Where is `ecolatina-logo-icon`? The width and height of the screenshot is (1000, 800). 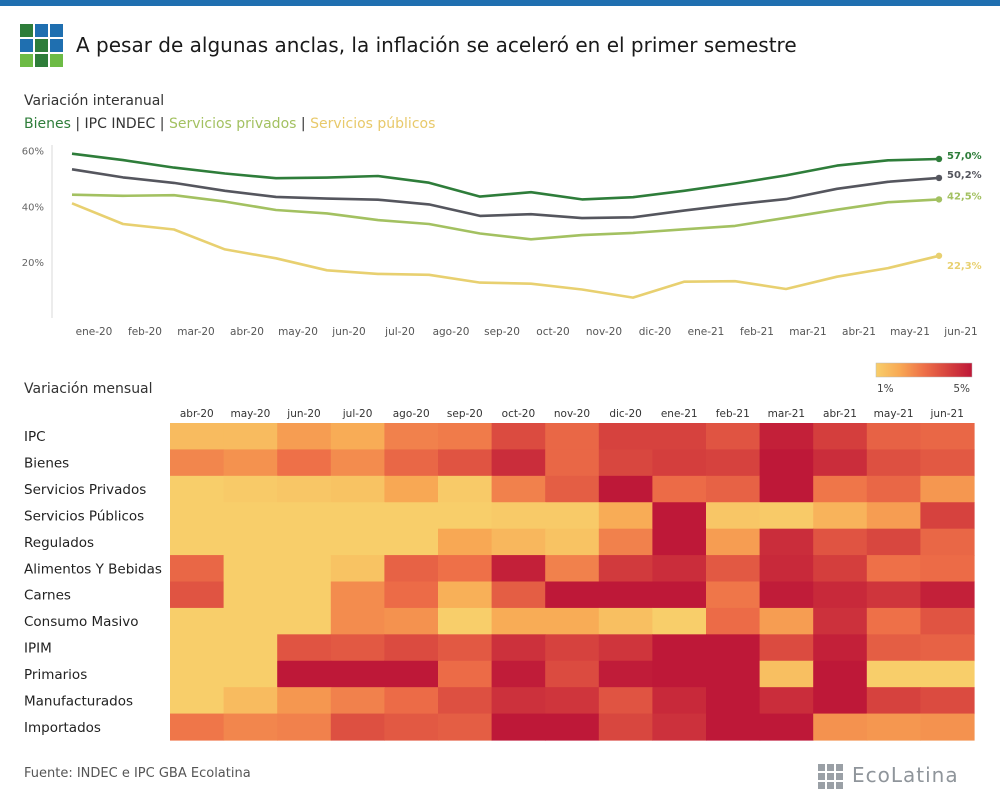 ecolatina-logo-icon is located at coordinates (42, 46).